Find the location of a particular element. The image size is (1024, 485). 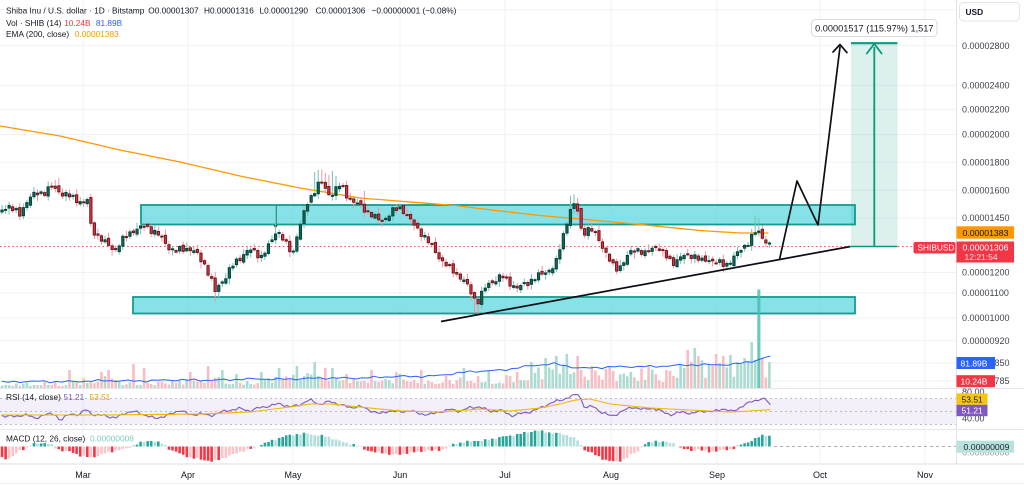

svg-text: 0.00001517 (115.97%) 1,517 is located at coordinates (874, 29).